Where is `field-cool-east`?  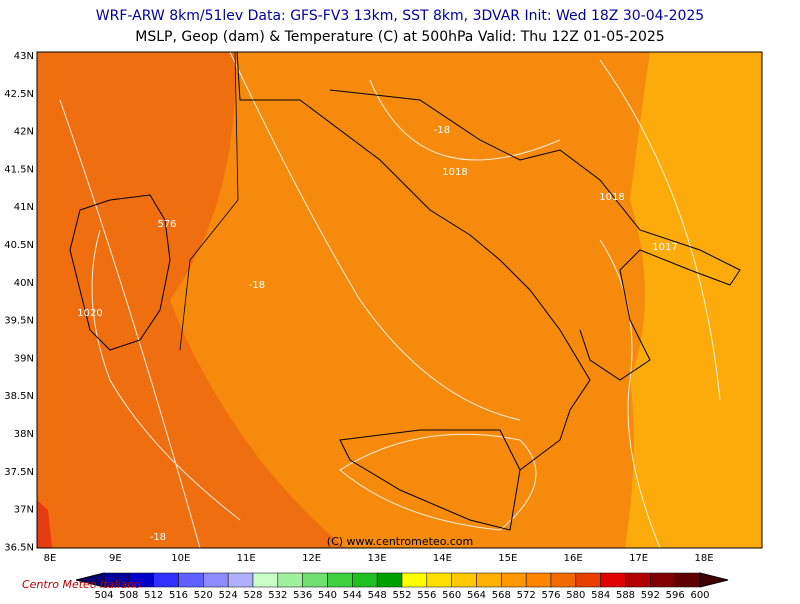
field-cool-east is located at coordinates (693, 300).